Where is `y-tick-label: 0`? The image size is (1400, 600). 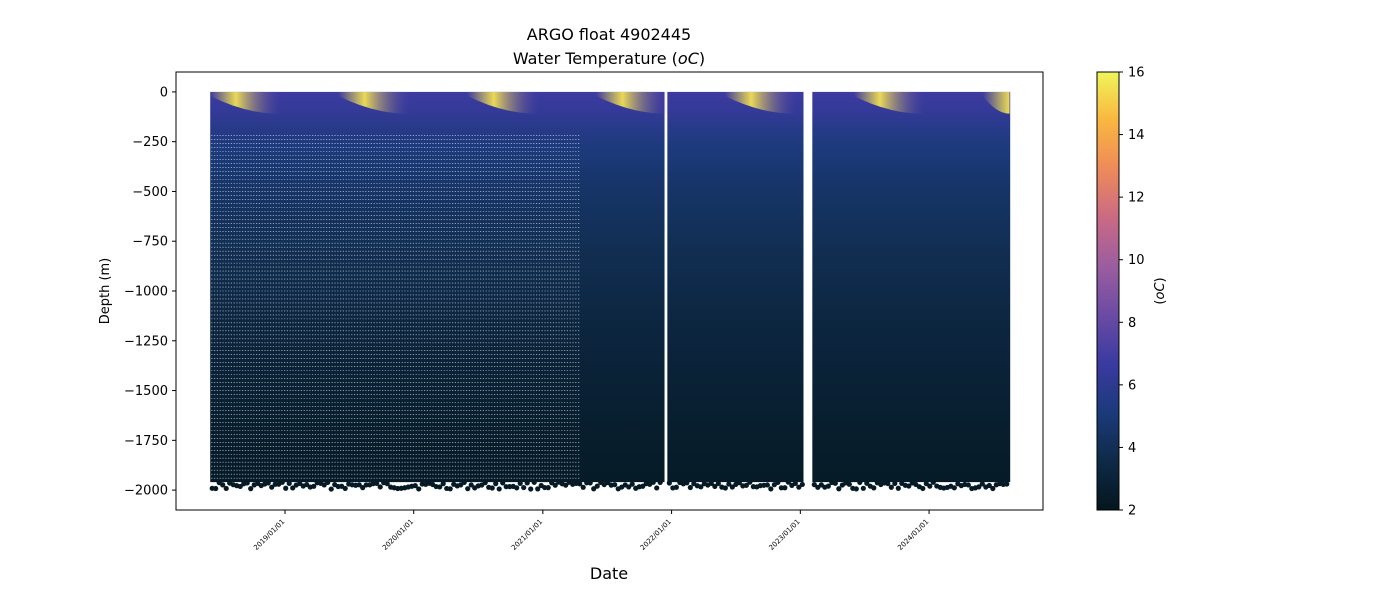 y-tick-label: 0 is located at coordinates (164, 92).